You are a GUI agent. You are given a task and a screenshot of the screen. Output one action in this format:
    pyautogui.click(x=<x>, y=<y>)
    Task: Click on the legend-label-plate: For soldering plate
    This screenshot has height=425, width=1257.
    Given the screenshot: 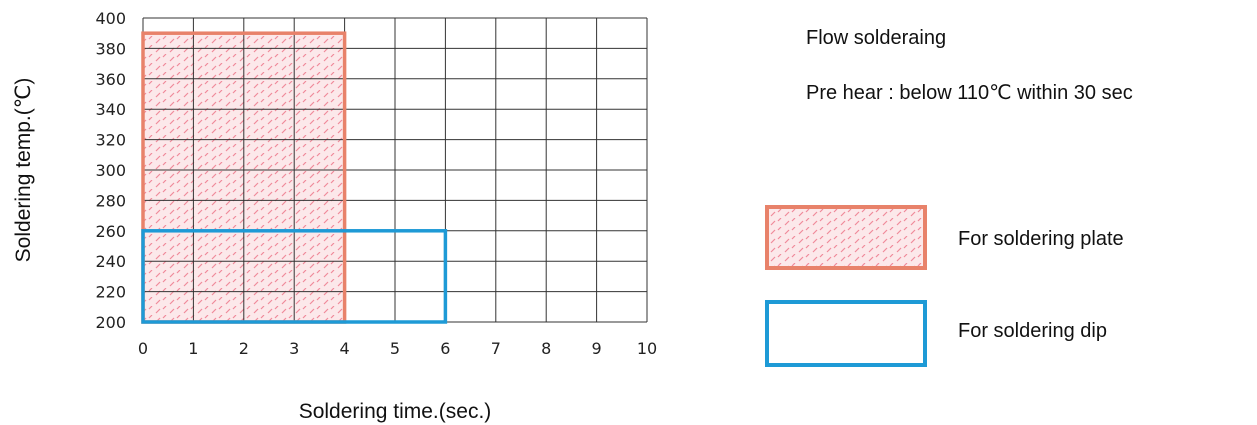 What is the action you would take?
    pyautogui.click(x=1041, y=239)
    